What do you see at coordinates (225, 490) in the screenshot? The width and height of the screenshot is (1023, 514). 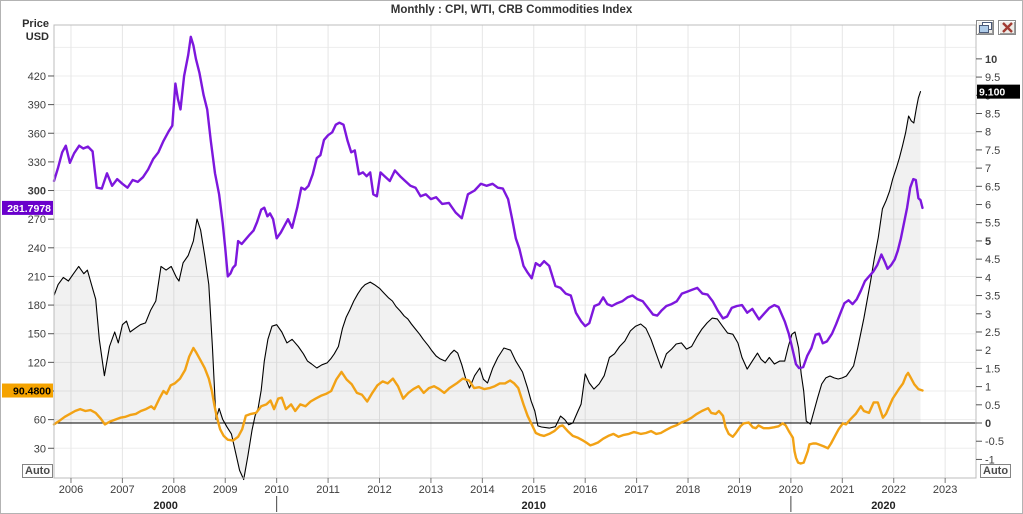 I see `year-tick-label: 2009` at bounding box center [225, 490].